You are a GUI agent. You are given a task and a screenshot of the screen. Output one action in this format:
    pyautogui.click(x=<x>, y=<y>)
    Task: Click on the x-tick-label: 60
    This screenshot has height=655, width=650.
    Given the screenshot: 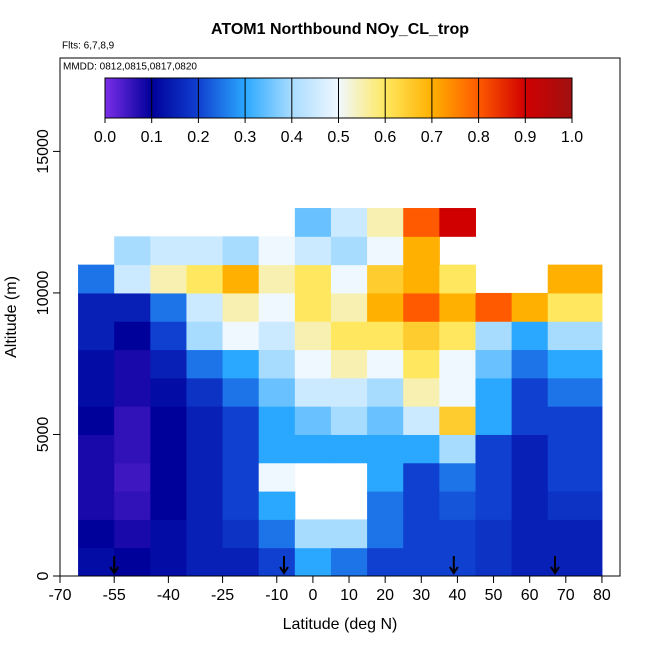 What is the action you would take?
    pyautogui.click(x=530, y=595)
    